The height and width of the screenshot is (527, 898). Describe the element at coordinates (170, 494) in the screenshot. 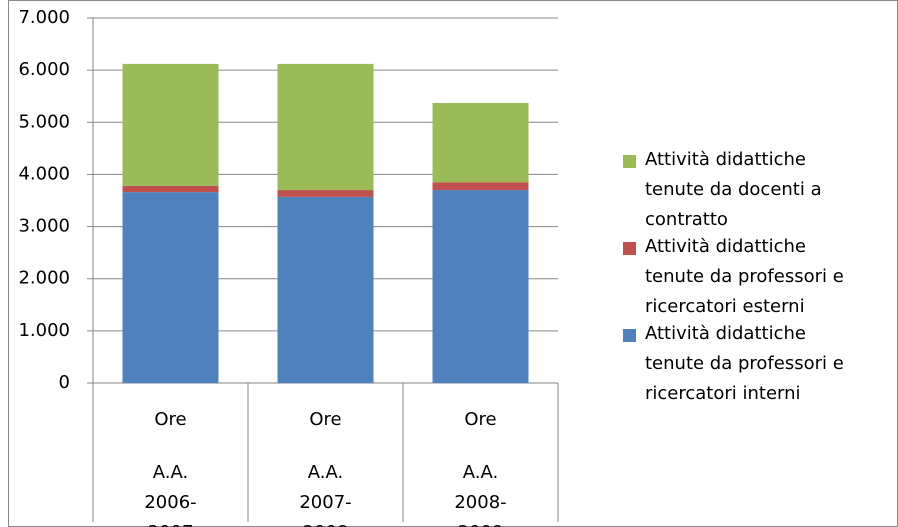

I see `group-label: A.A. 2006-2007` at that location.